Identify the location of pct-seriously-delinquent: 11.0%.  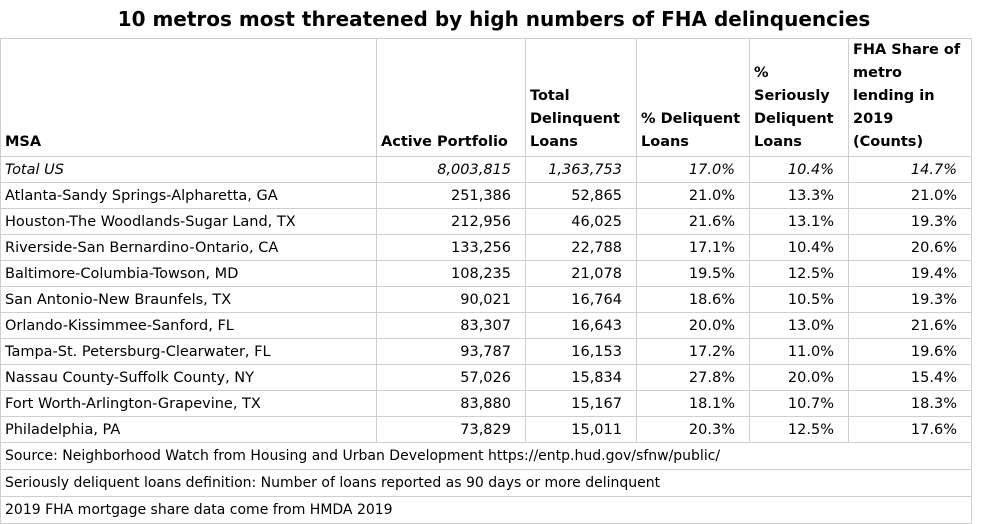
(799, 351).